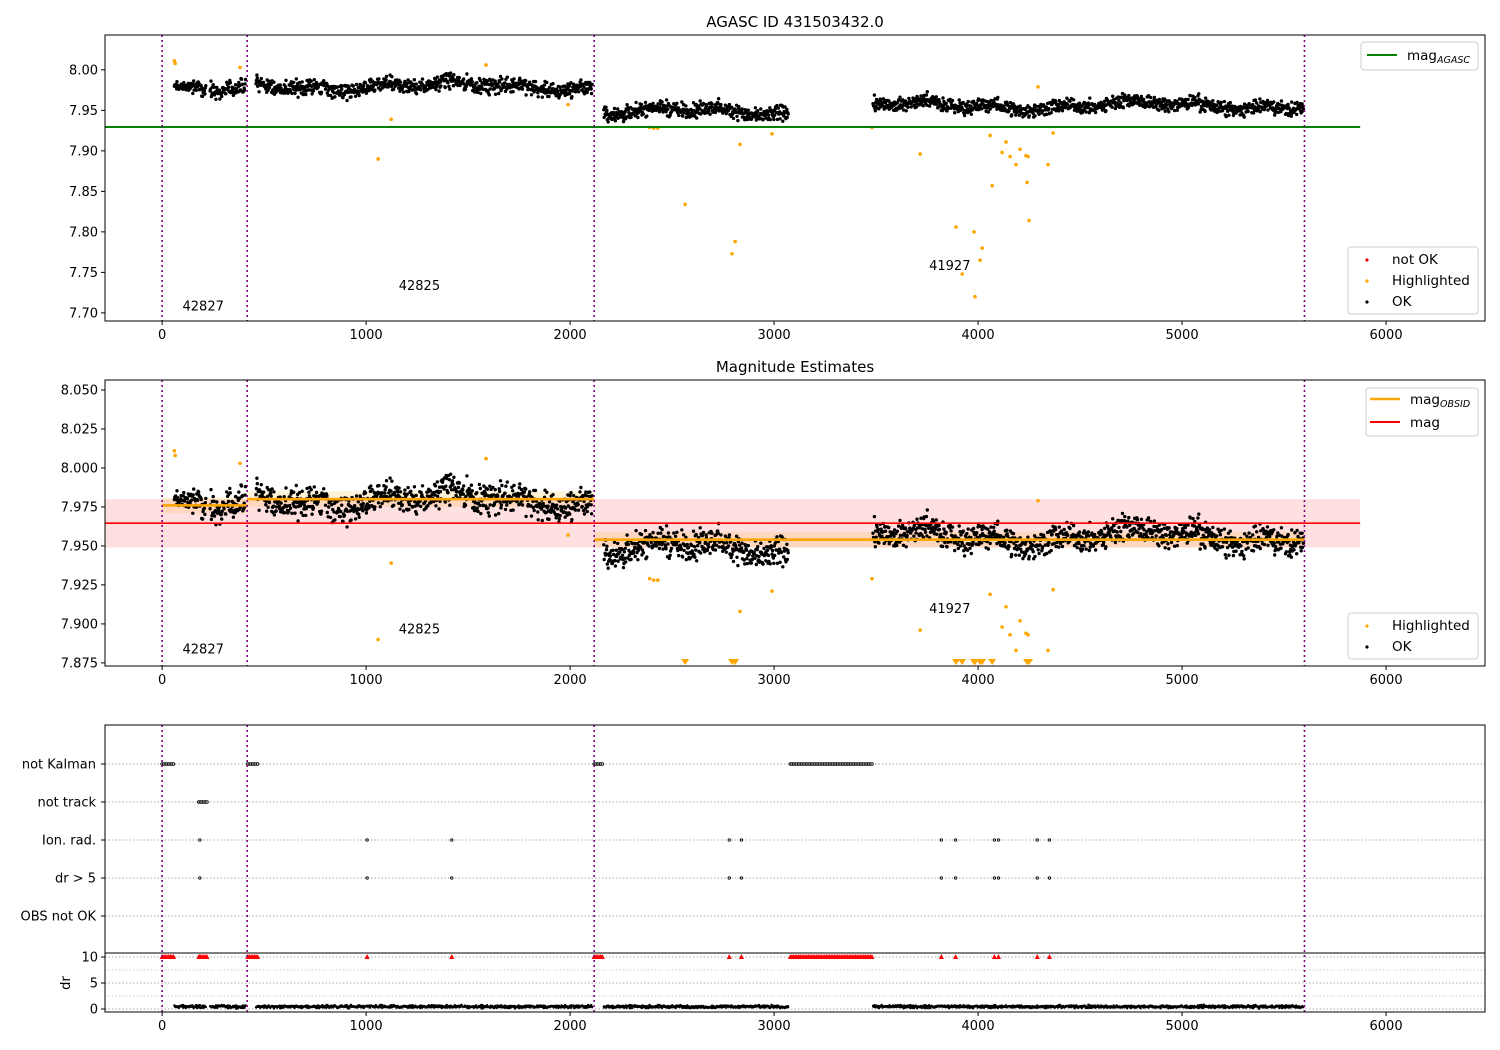 This screenshot has height=1050, width=1500. What do you see at coordinates (203, 1008) in the screenshot?
I see `dr-point` at bounding box center [203, 1008].